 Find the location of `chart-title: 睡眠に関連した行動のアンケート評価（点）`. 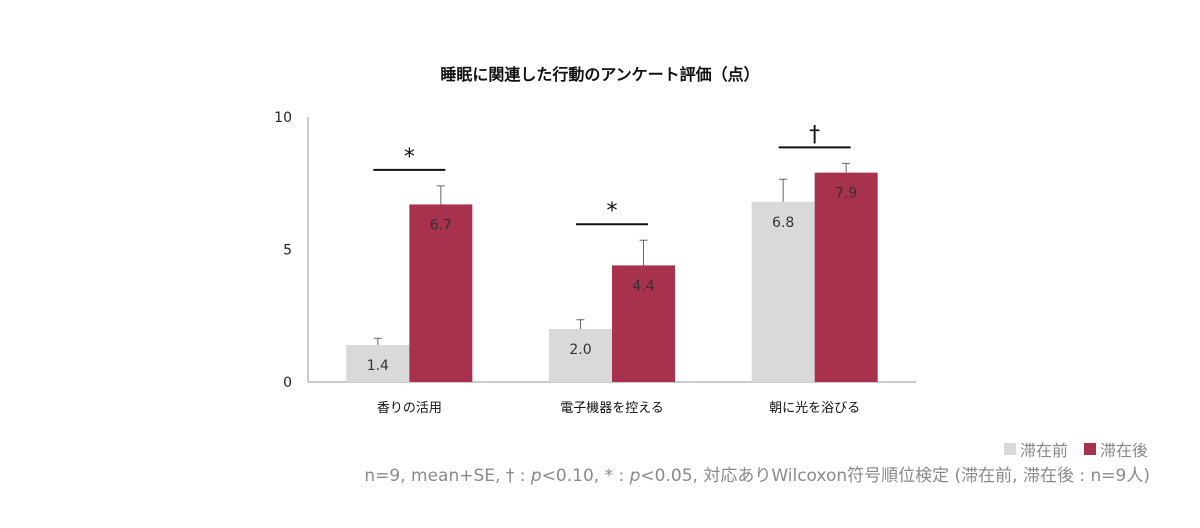

chart-title: 睡眠に関連した行動のアンケート評価（点） is located at coordinates (599, 74).